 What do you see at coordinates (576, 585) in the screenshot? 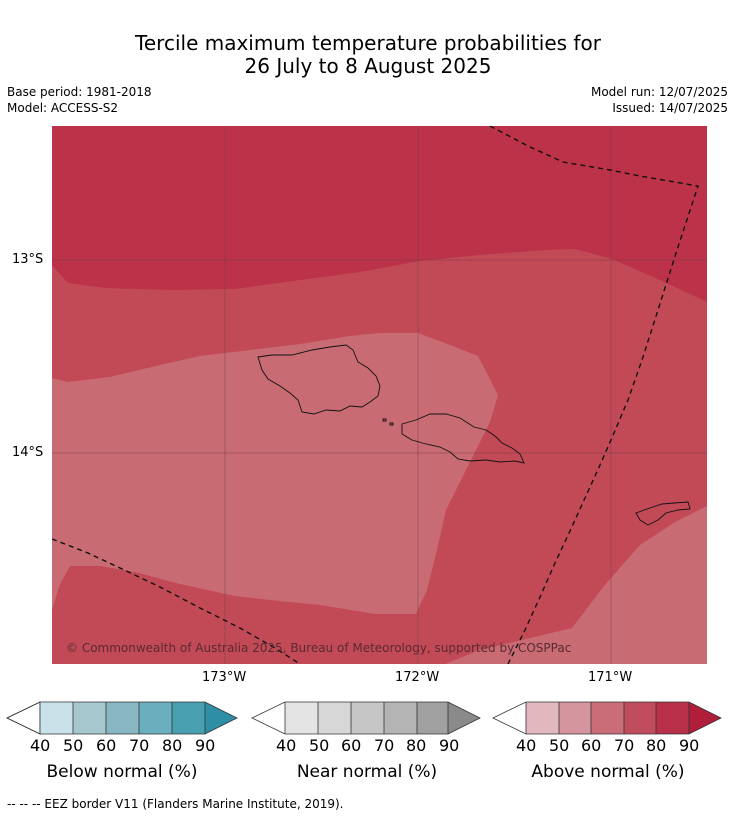
I see `band-60-70-southeast` at bounding box center [576, 585].